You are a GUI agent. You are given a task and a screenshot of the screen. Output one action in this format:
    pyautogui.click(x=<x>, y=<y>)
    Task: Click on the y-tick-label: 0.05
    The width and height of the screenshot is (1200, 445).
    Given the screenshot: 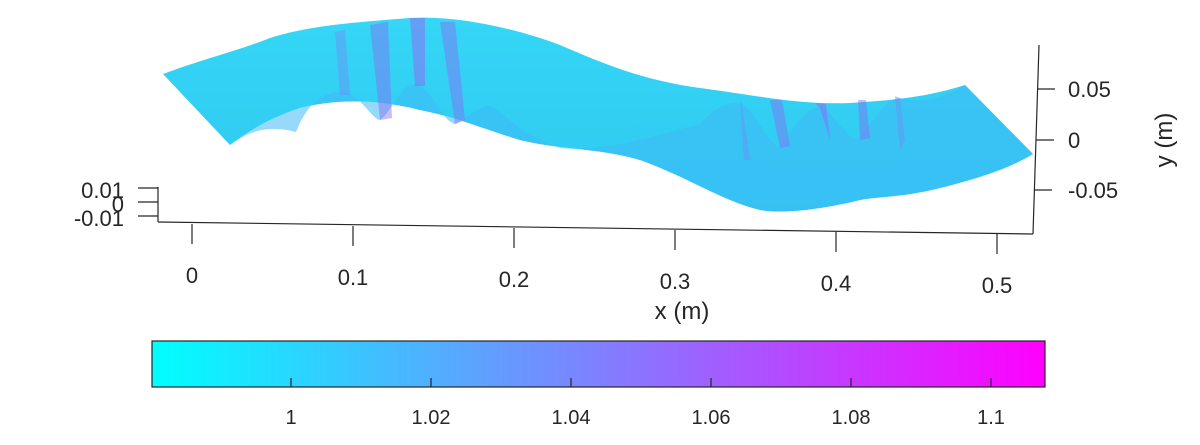 What is the action you would take?
    pyautogui.click(x=1089, y=89)
    